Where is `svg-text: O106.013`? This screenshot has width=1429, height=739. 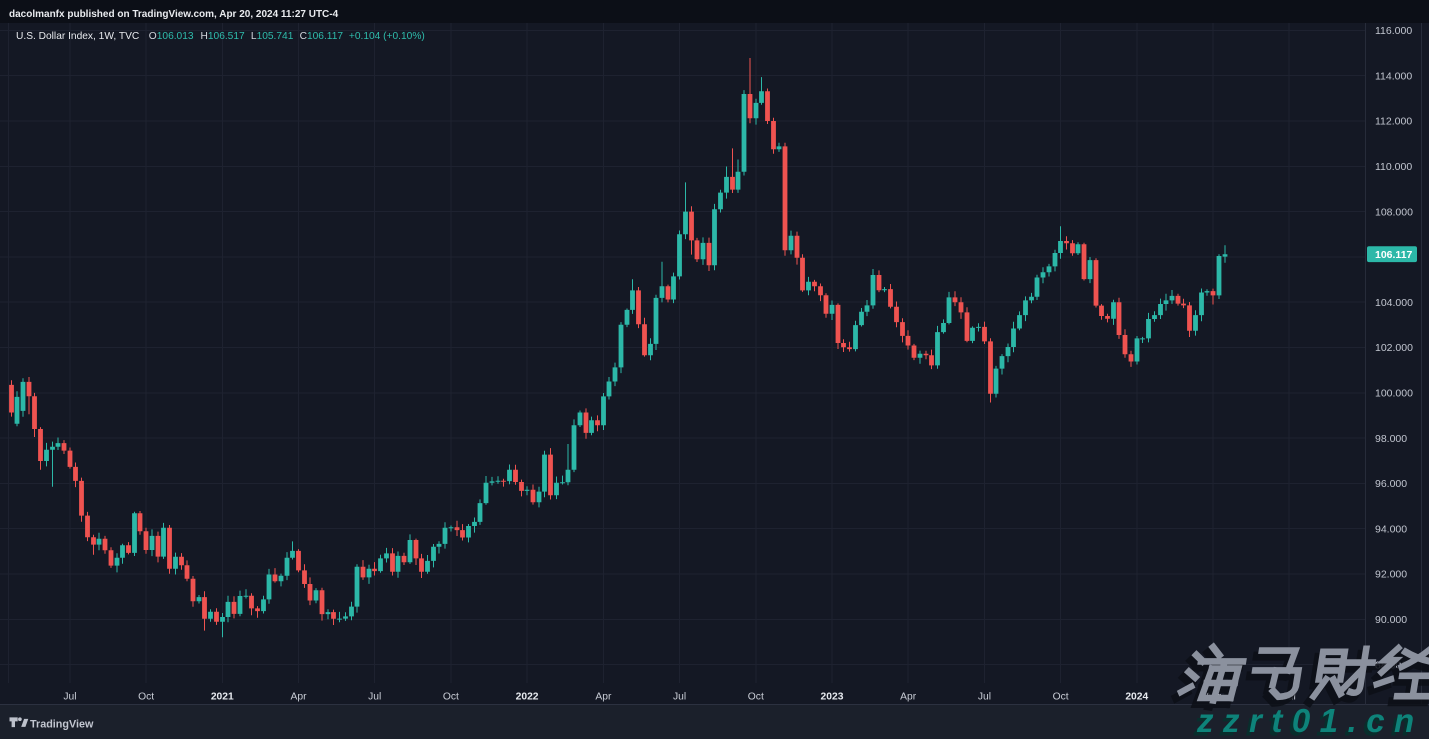 svg-text: O106.013 is located at coordinates (171, 36).